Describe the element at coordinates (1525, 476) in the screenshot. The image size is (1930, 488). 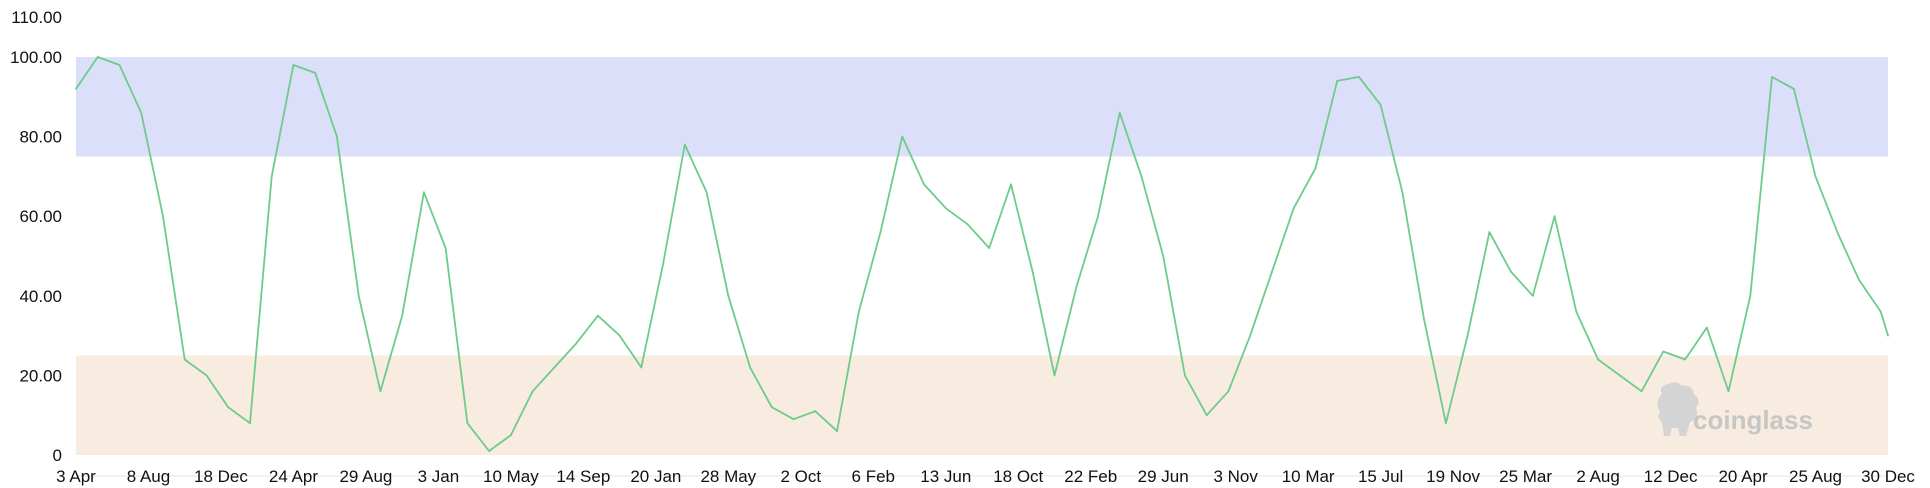
I see `x-tick-label: 25 Mar` at that location.